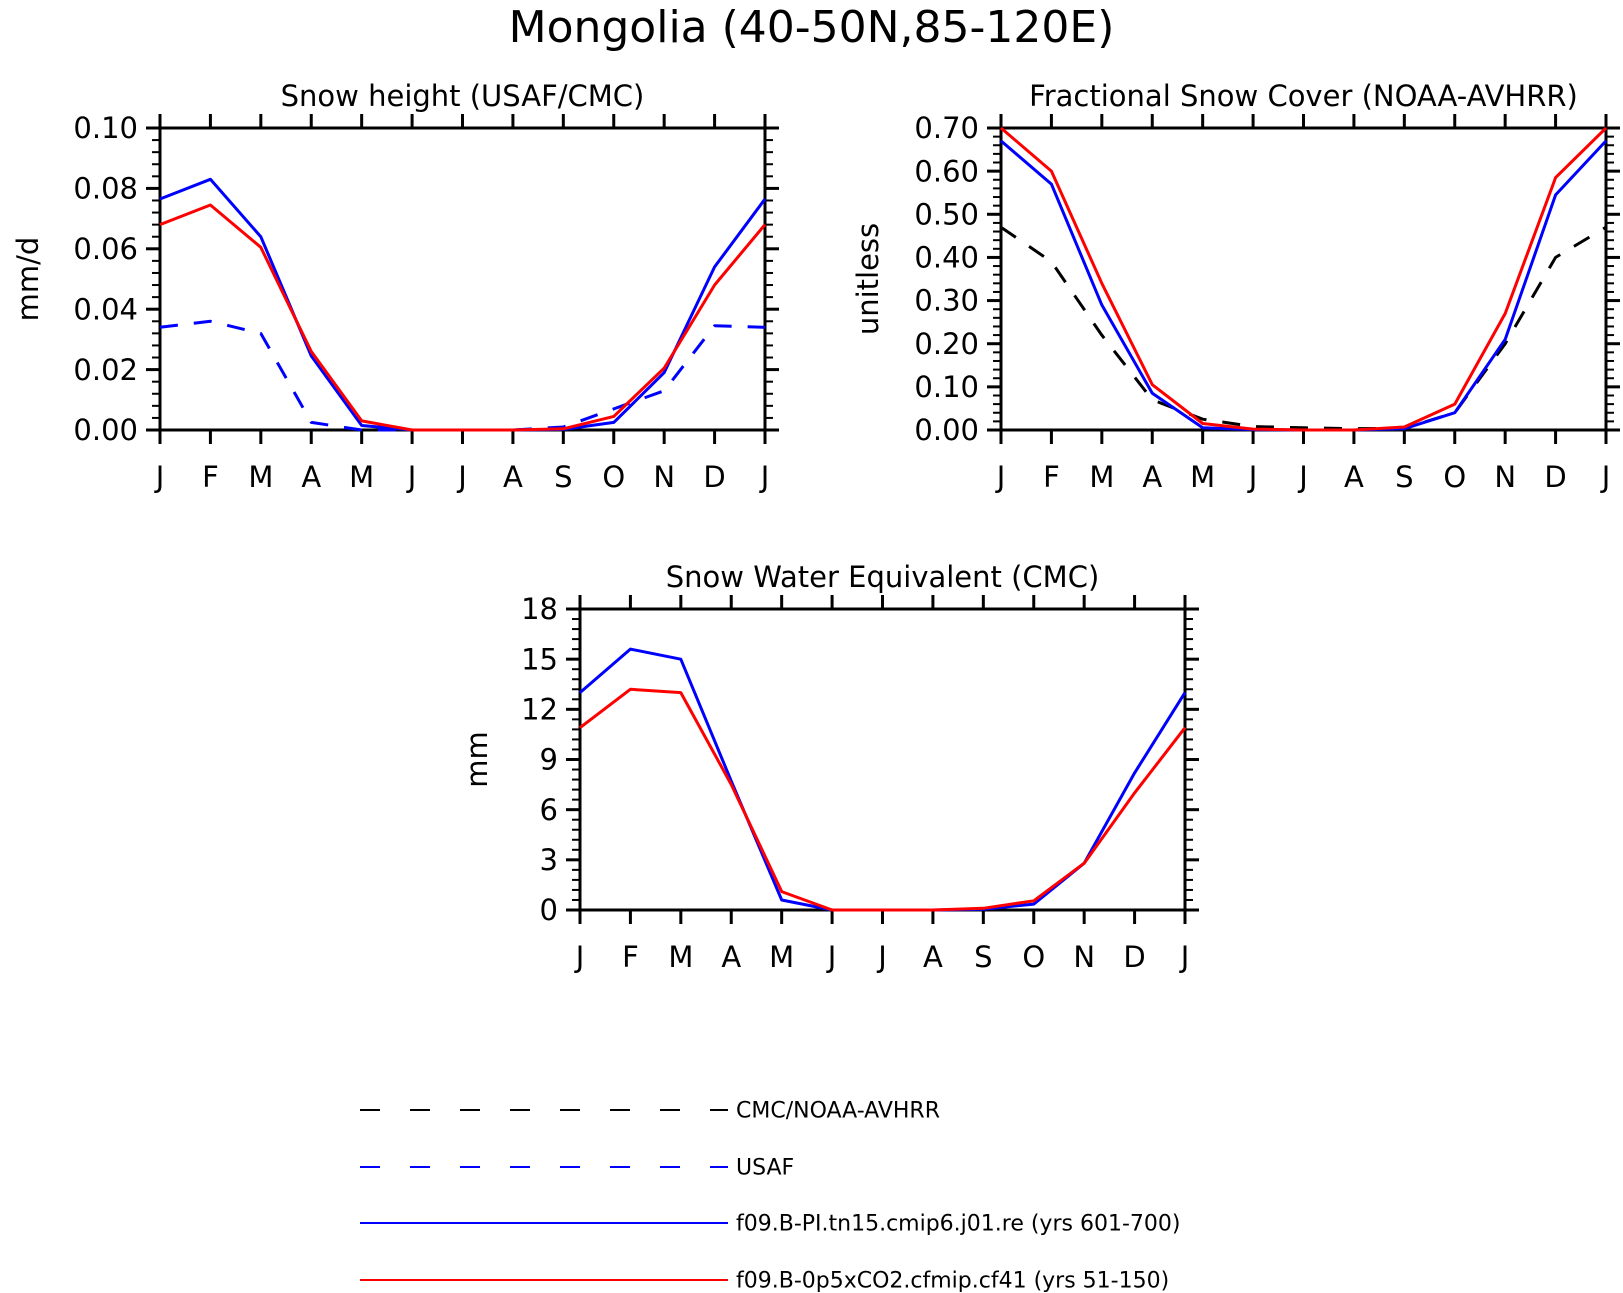  Describe the element at coordinates (838, 1111) in the screenshot. I see `legend-label-1: CMC/NOAA-AVHRR` at that location.